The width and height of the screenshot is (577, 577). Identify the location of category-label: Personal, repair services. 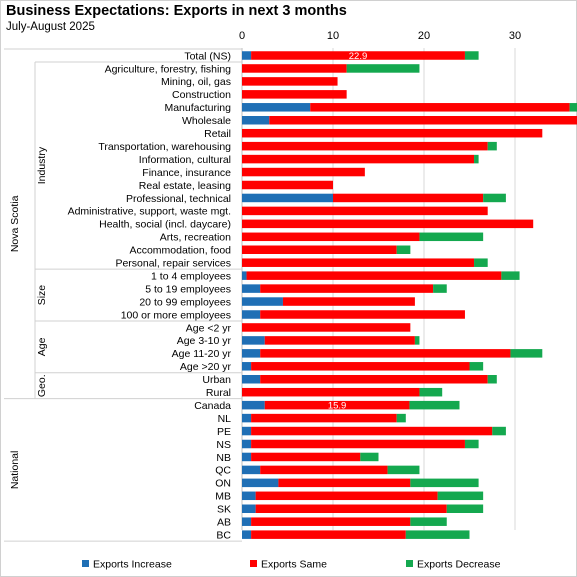
(173, 264).